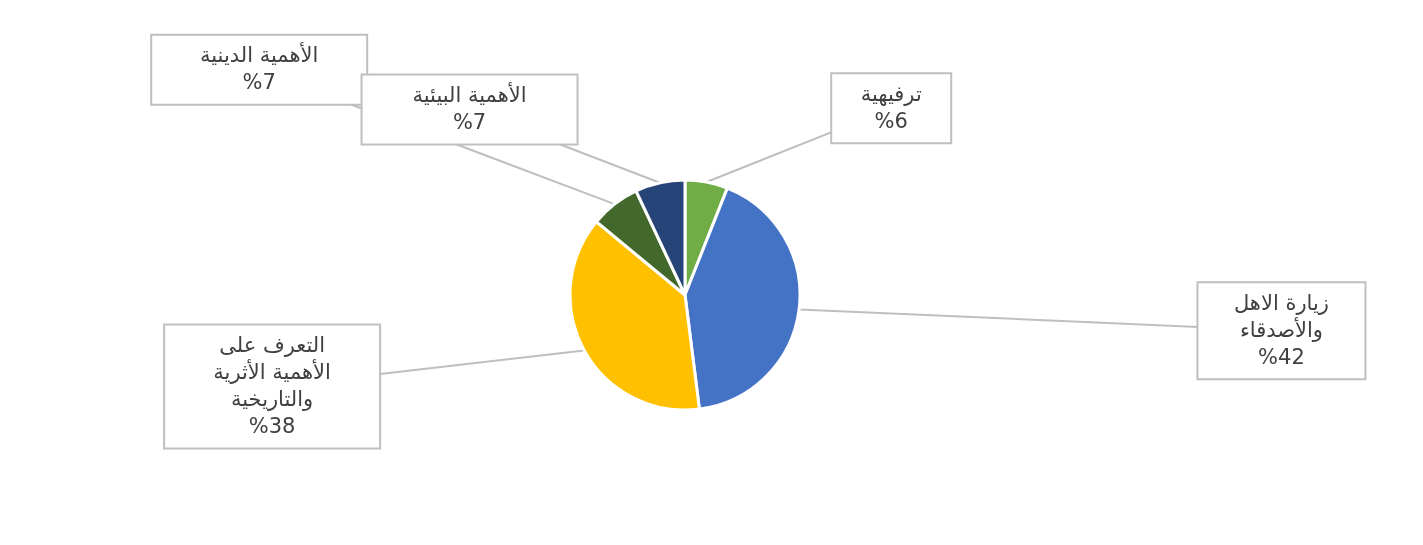  What do you see at coordinates (272, 372) in the screenshot?
I see `slice-label: التعرف على الأهمية الأثرية والتاريخية` at bounding box center [272, 372].